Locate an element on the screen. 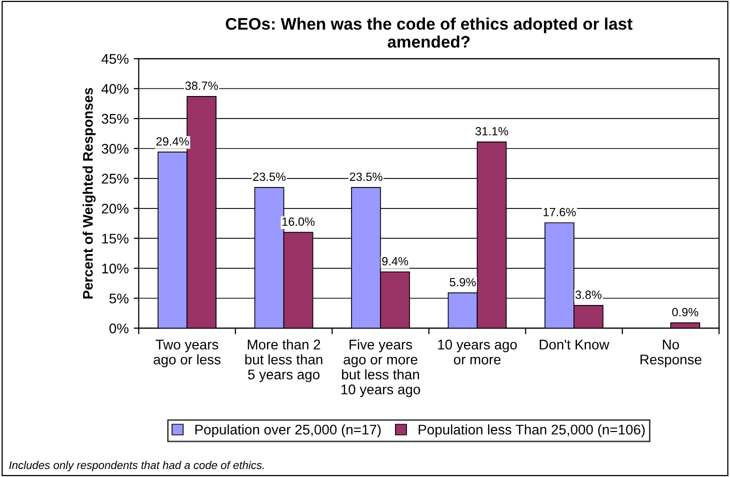 This screenshot has width=730, height=477. y-tick-label: 10% is located at coordinates (115, 269).